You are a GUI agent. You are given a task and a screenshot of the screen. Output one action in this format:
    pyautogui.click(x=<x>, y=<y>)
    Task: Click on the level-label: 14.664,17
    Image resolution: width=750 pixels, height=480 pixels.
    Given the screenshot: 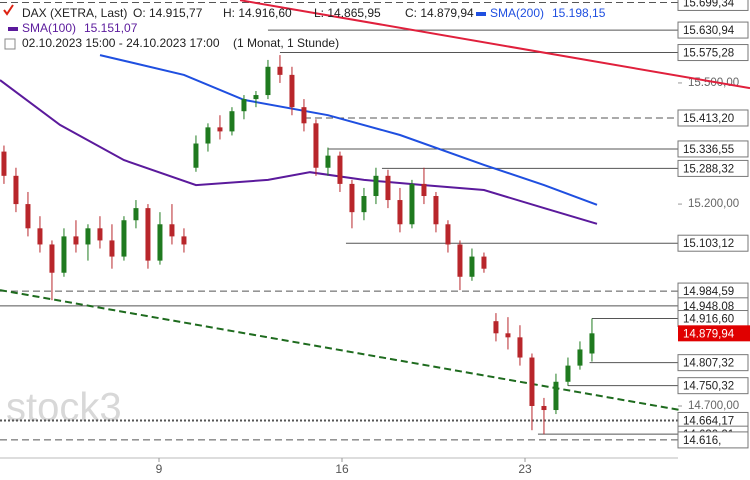 What is the action you would take?
    pyautogui.click(x=708, y=421)
    